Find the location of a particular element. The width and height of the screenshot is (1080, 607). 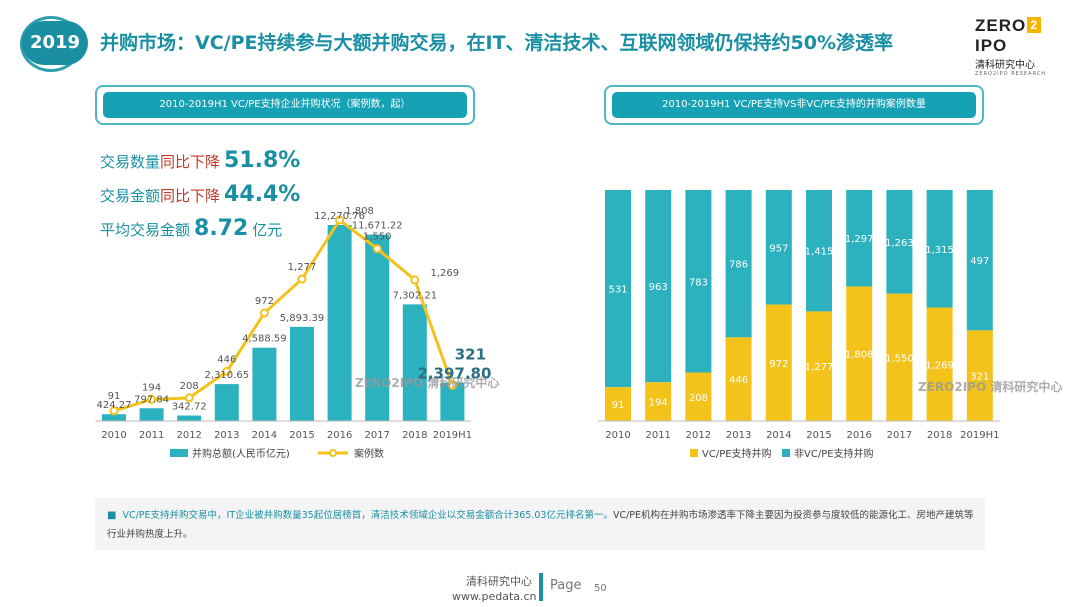

left-watermark: ZERO2IPO 清科研究中心 is located at coordinates (427, 382).